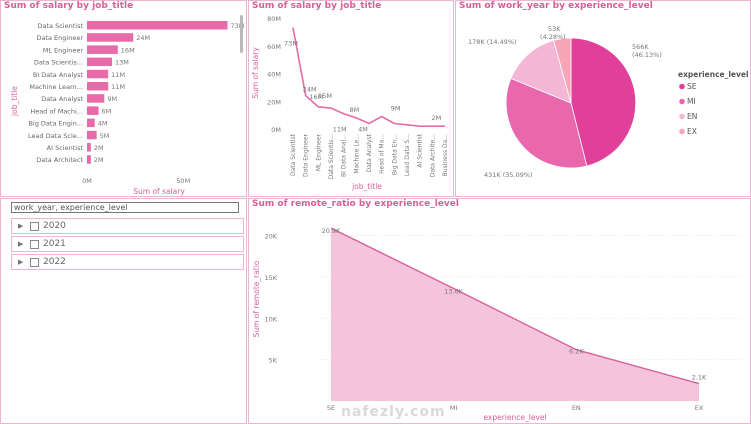 This screenshot has width=751, height=424. Describe the element at coordinates (554, 29) in the screenshot. I see `pie-data-label: 53K` at that location.